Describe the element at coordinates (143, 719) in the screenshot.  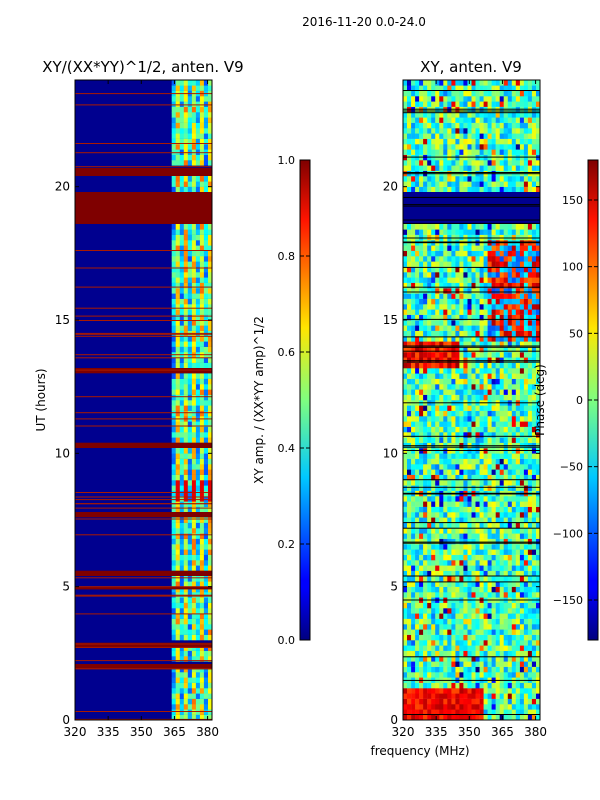
I see `flagged-row` at that location.